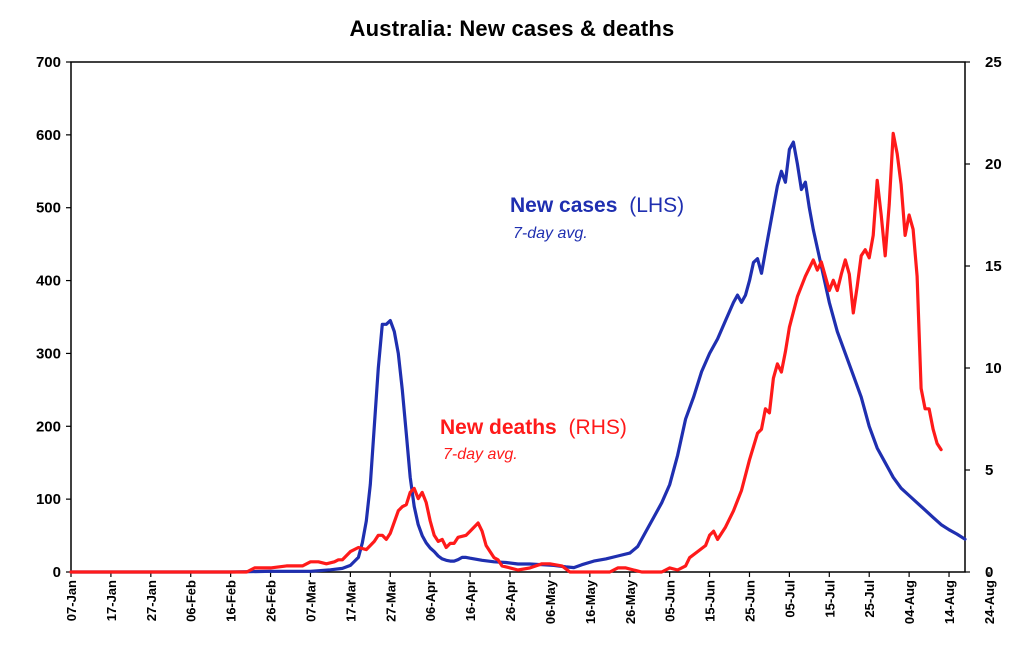 The height and width of the screenshot is (661, 1024). What do you see at coordinates (993, 266) in the screenshot?
I see `right-tick-label: 15` at bounding box center [993, 266].